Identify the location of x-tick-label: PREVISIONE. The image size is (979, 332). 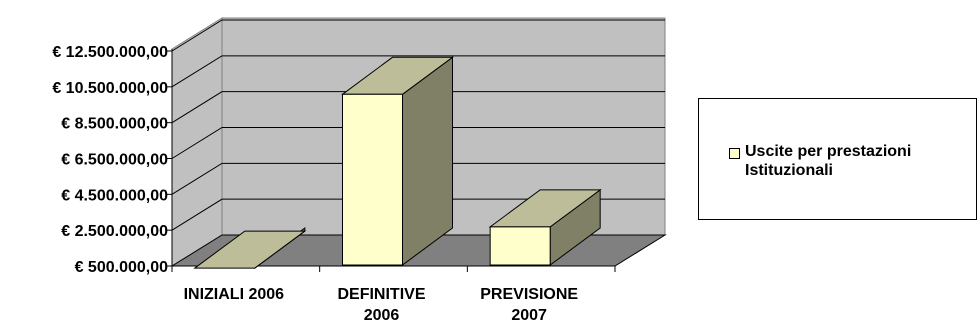
(529, 294).